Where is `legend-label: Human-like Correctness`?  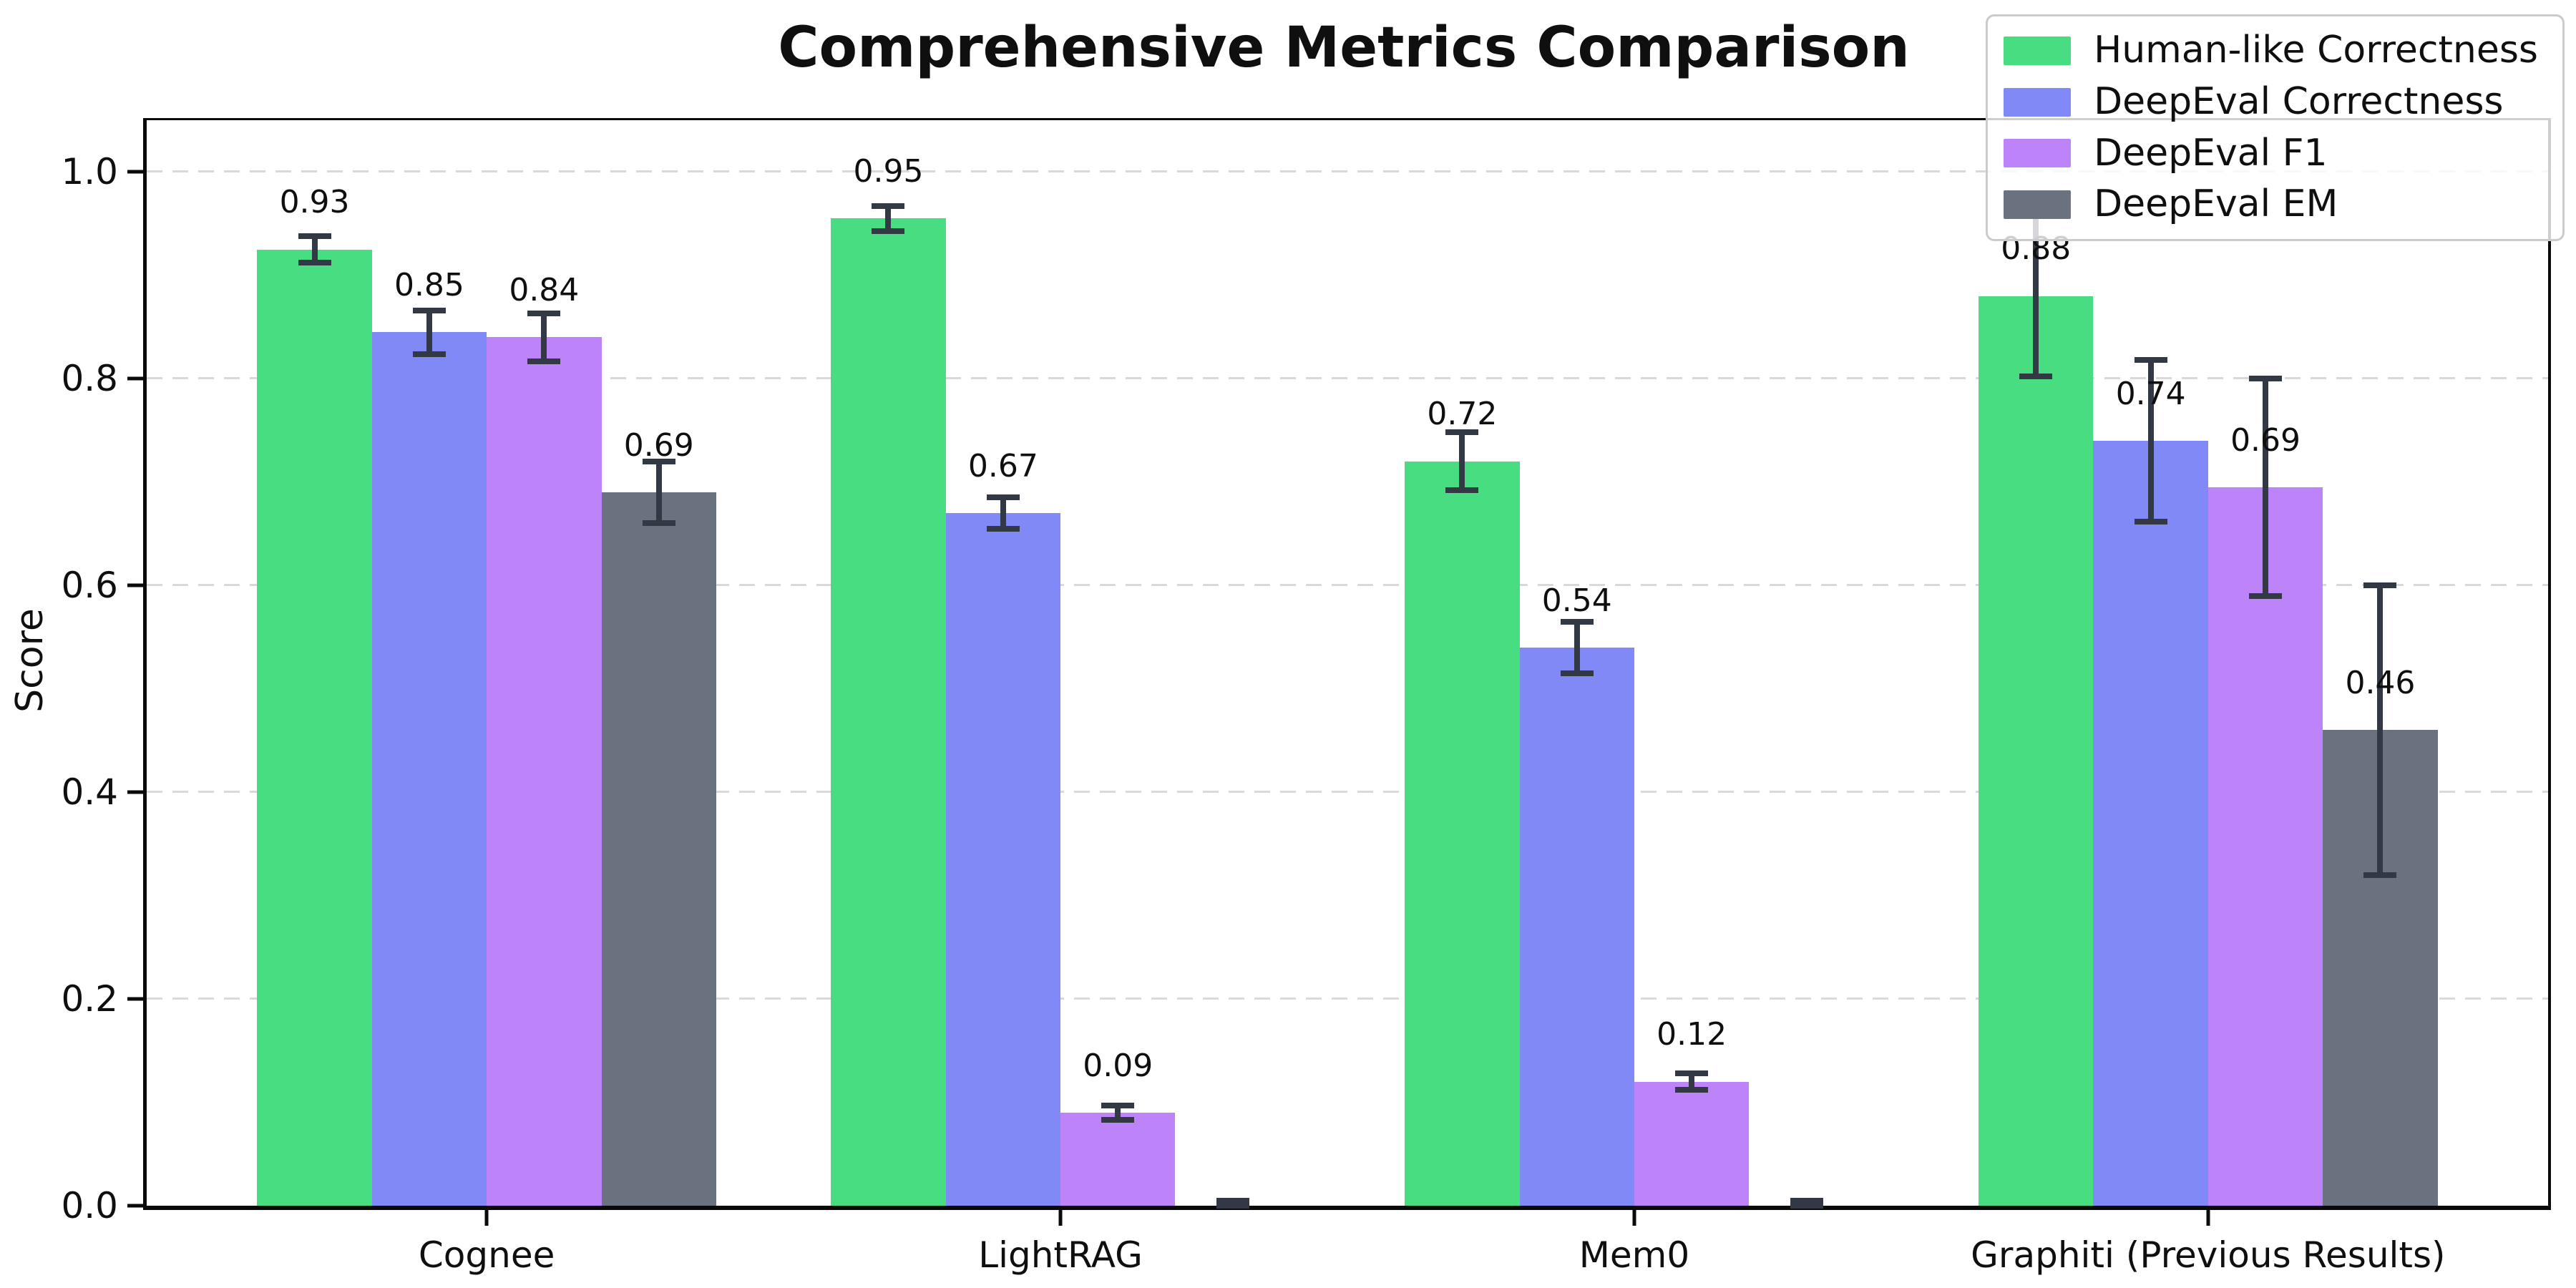
legend-label: Human-like Correctness is located at coordinates (2316, 50).